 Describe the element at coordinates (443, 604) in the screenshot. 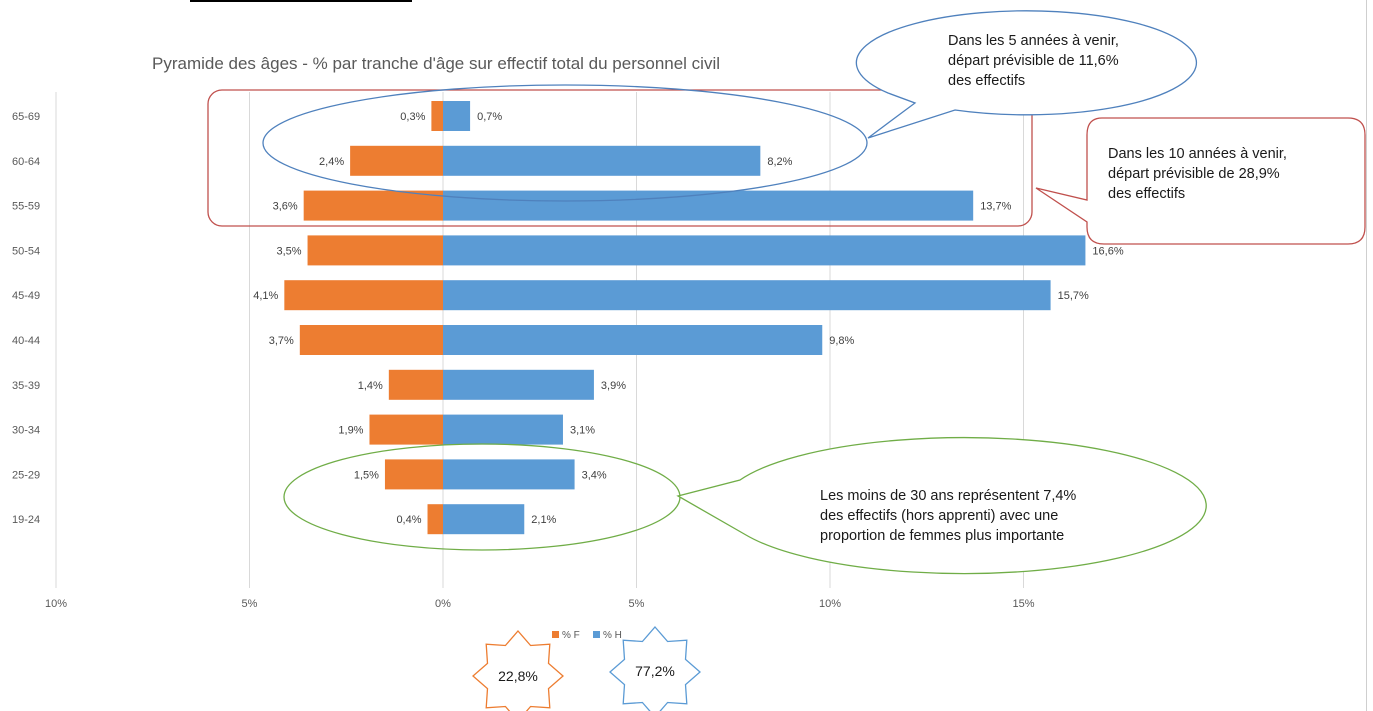

I see `x-tick-label: 0%` at that location.